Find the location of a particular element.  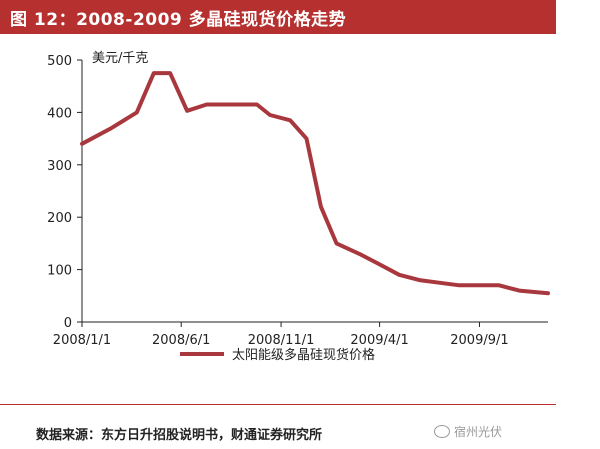

y-unit-label: 美元/千克 is located at coordinates (120, 58).